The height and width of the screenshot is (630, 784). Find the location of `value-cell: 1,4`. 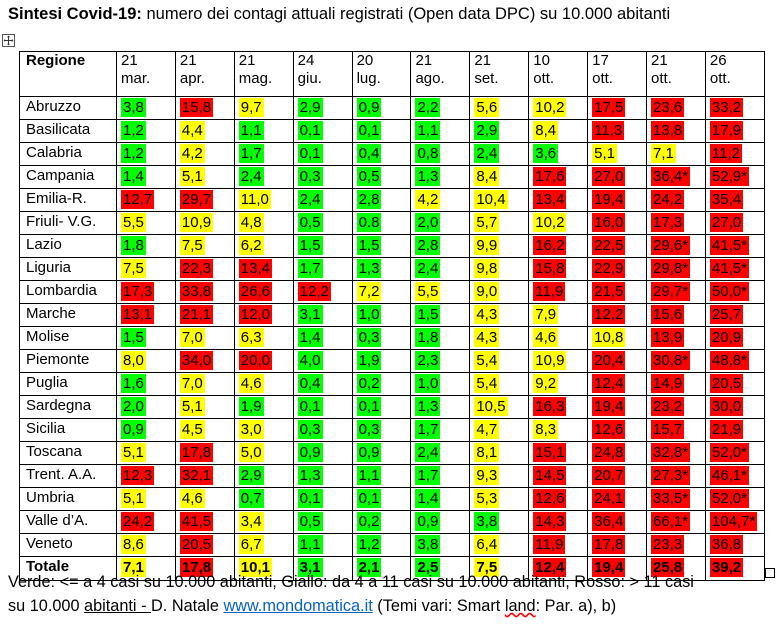

value-cell: 1,4 is located at coordinates (440, 499).